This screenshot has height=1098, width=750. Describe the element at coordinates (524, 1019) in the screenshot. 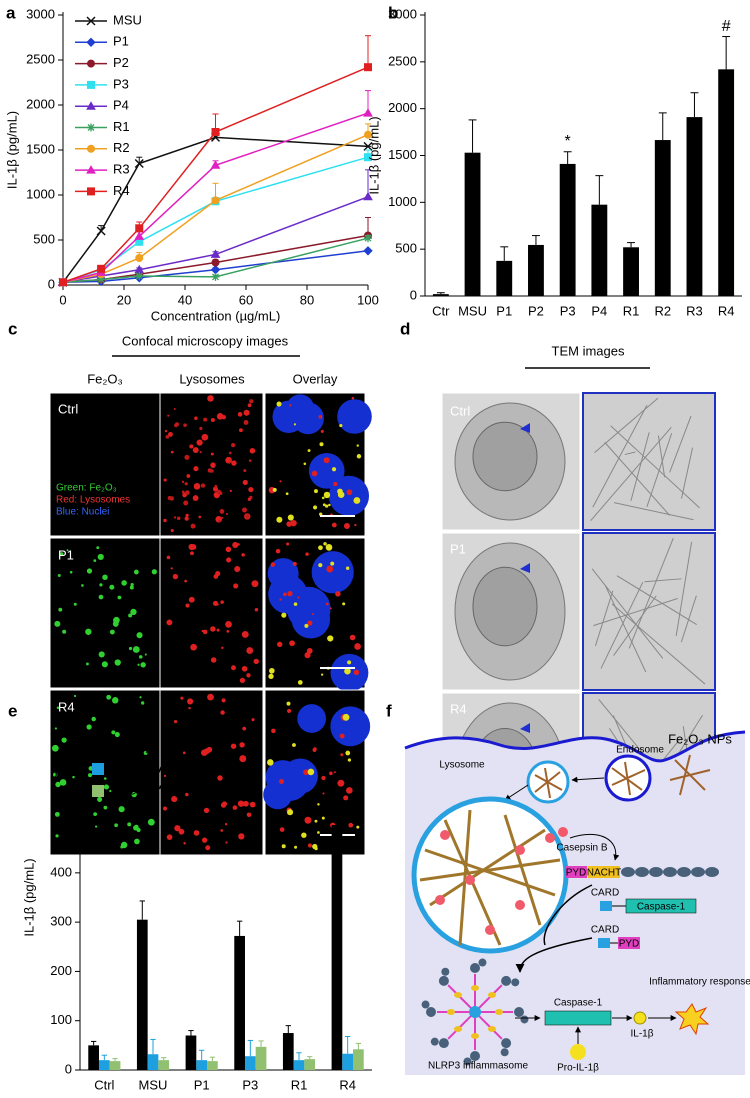

I see `lrr` at that location.